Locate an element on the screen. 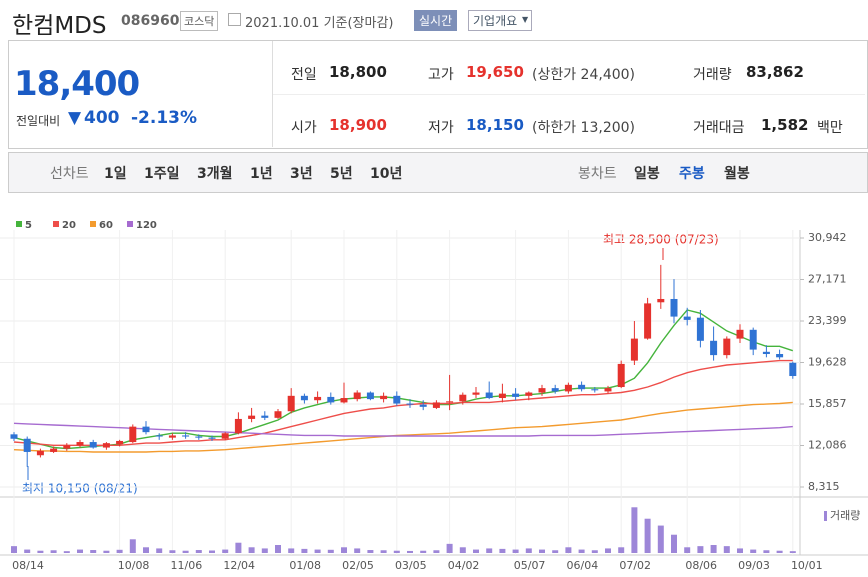  nav-item: 주봉 is located at coordinates (692, 174).